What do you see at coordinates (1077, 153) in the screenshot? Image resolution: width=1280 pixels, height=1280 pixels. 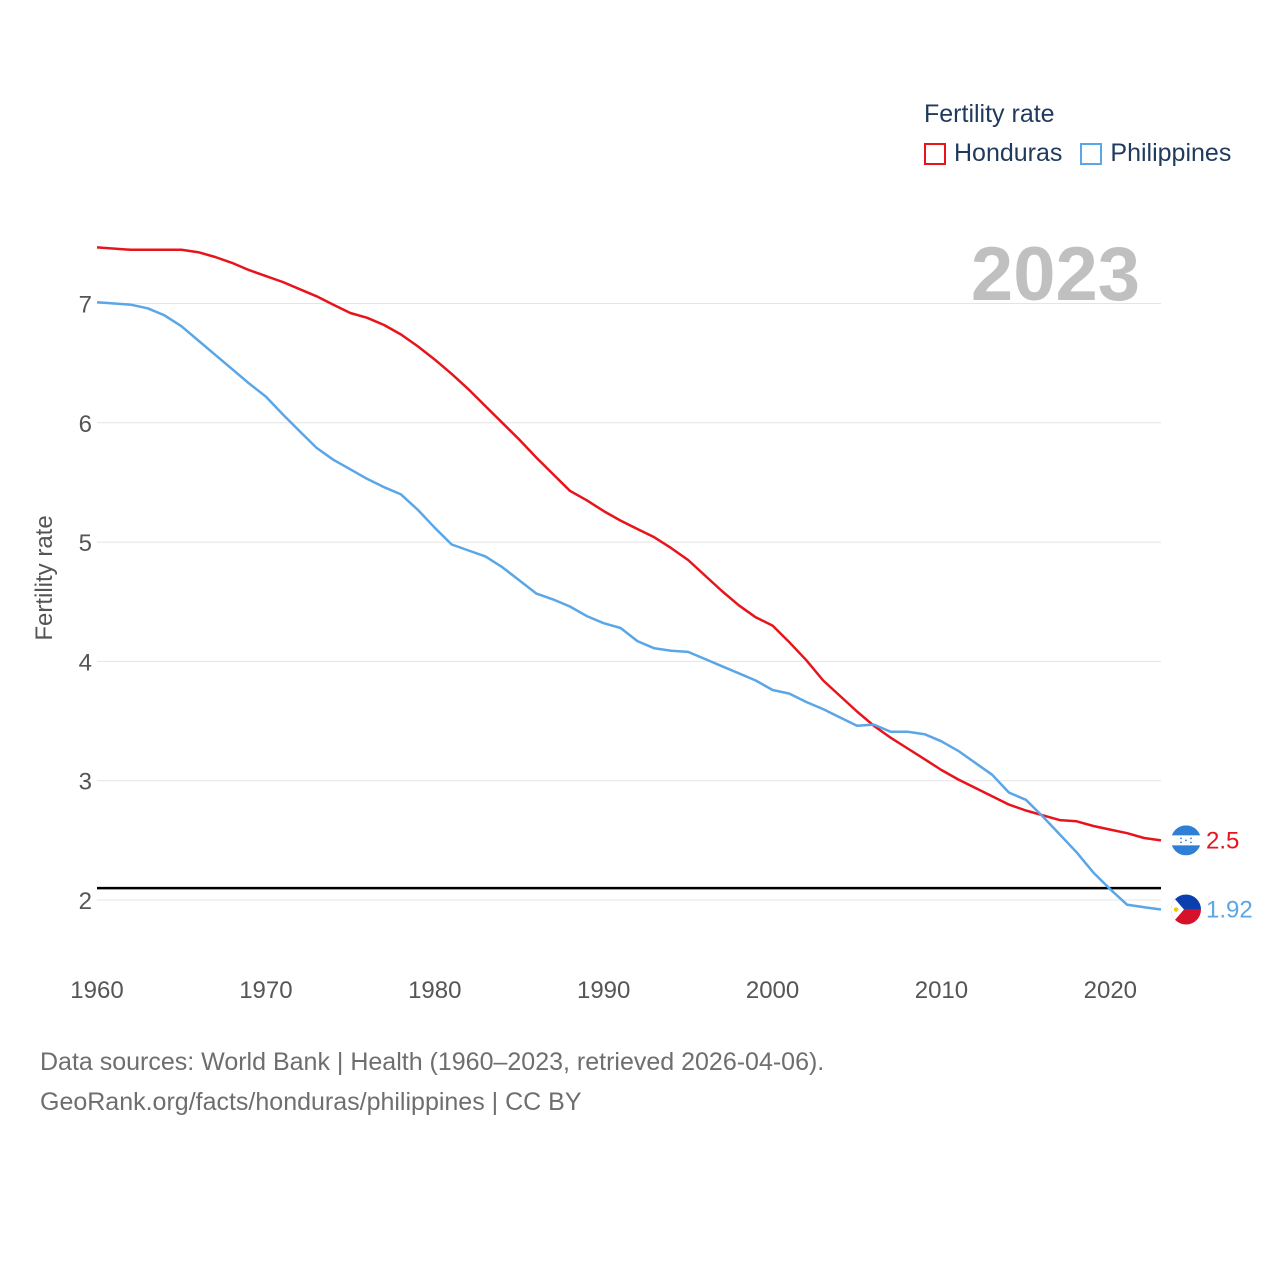 I see `legend-items: Honduras Philippines` at bounding box center [1077, 153].